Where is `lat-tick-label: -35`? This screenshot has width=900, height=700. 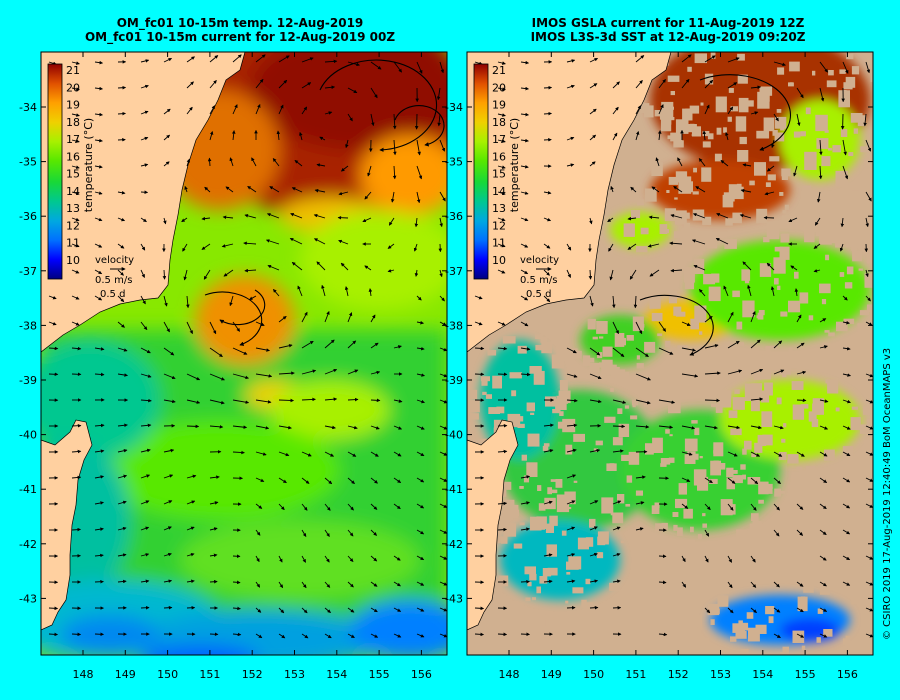 lat-tick-label: -35 is located at coordinates (28, 162).